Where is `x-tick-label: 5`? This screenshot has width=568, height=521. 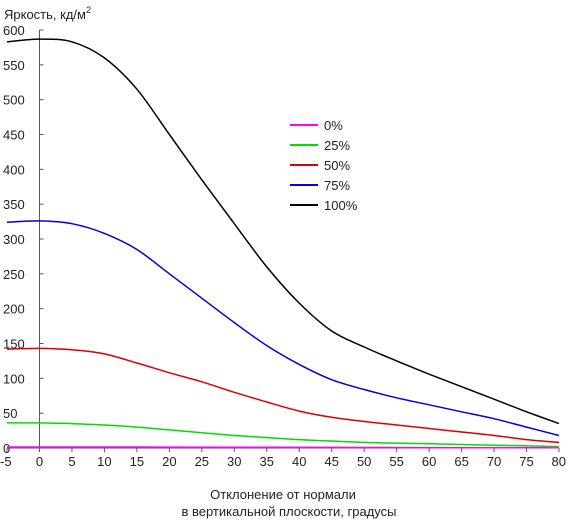 x-tick-label: 5 is located at coordinates (71, 461).